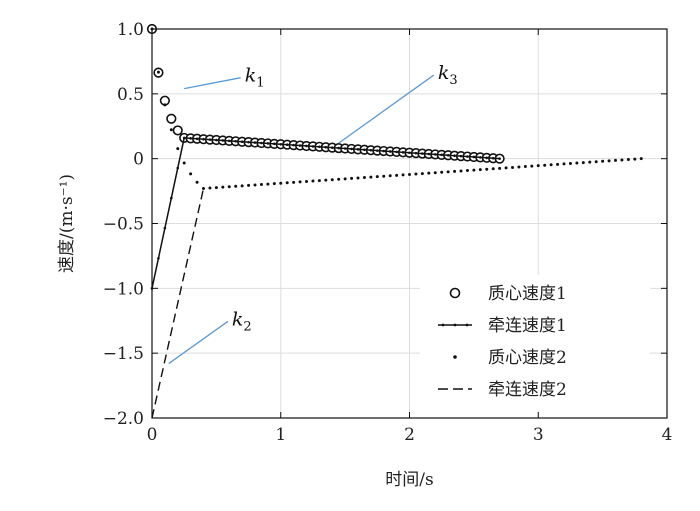 The height and width of the screenshot is (511, 700). Describe the element at coordinates (260, 83) in the screenshot. I see `annotation-subscript: 1` at that location.